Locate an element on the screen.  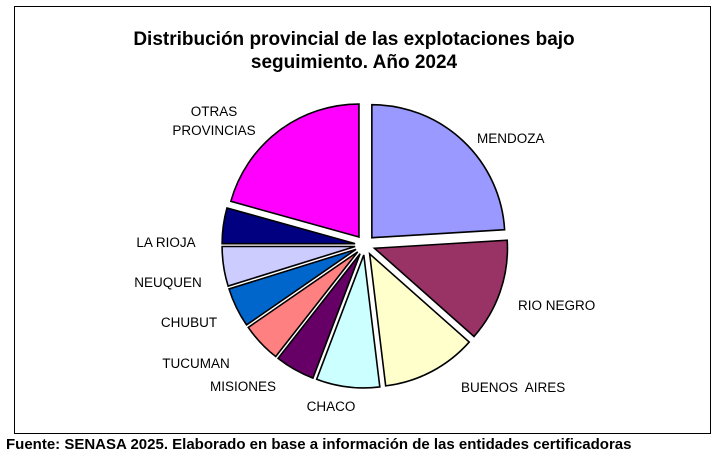
slice-label: TUCUMAN is located at coordinates (196, 363).